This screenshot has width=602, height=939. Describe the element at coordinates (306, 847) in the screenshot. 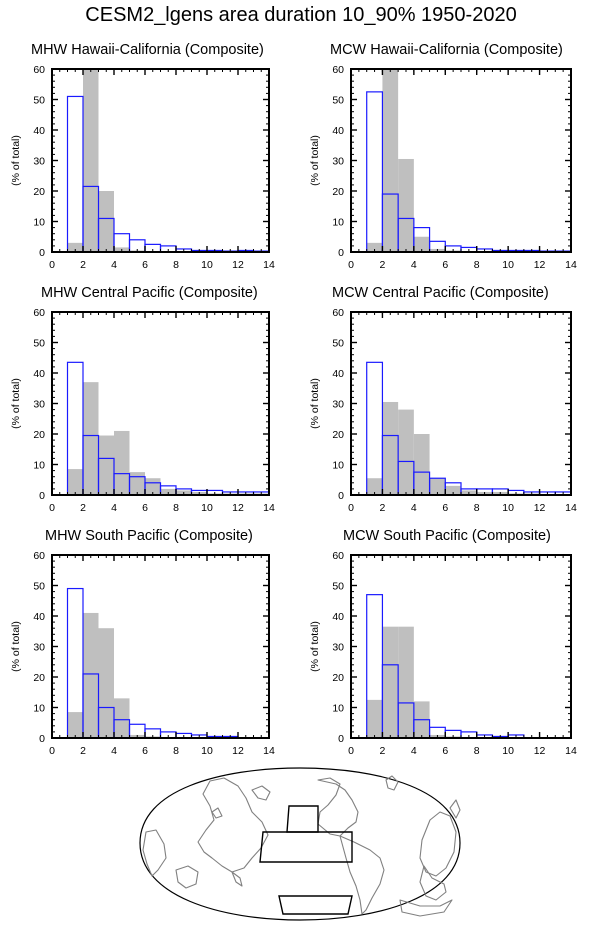

I see `region-box-central-pacific` at that location.